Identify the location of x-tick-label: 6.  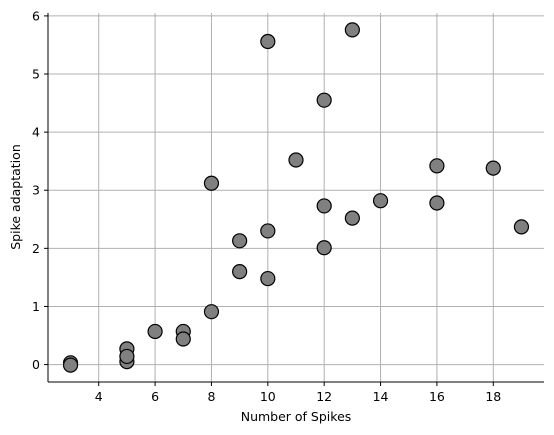
(155, 396).